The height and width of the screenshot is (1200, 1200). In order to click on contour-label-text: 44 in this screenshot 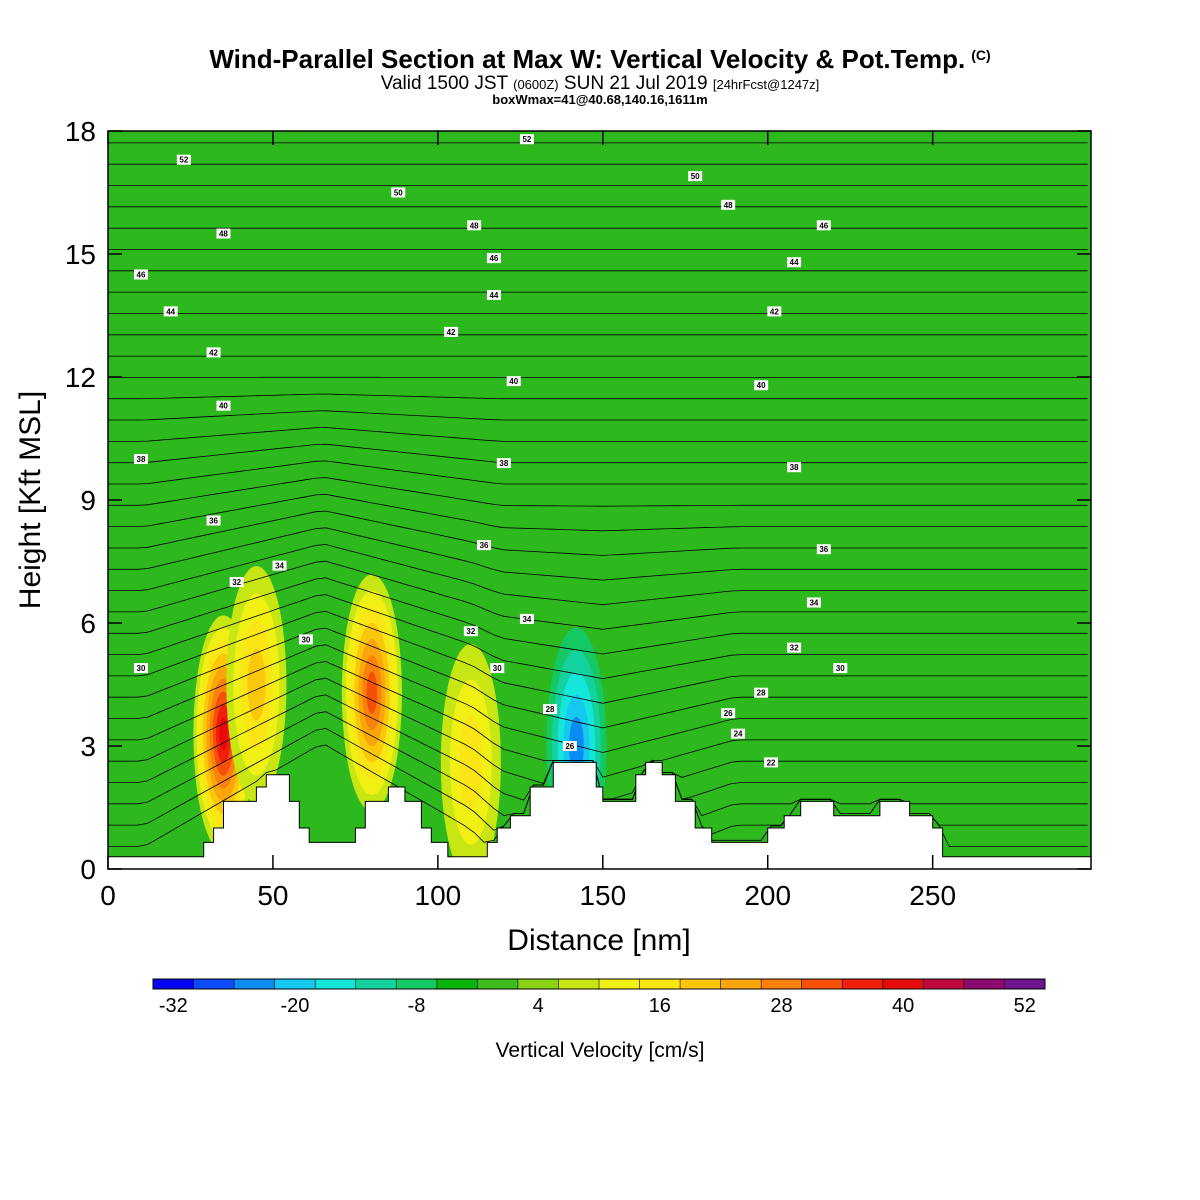, I will do `click(170, 311)`.